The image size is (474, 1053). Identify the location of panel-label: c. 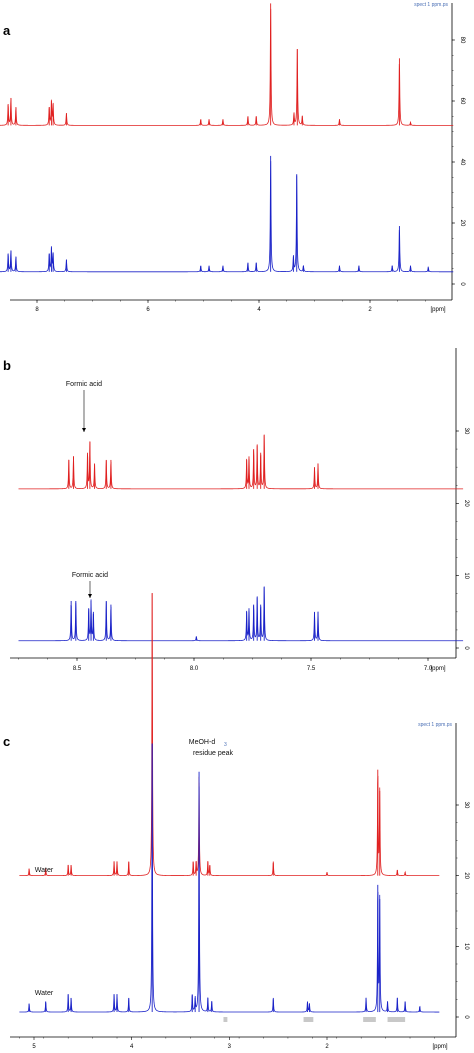
(6, 741).